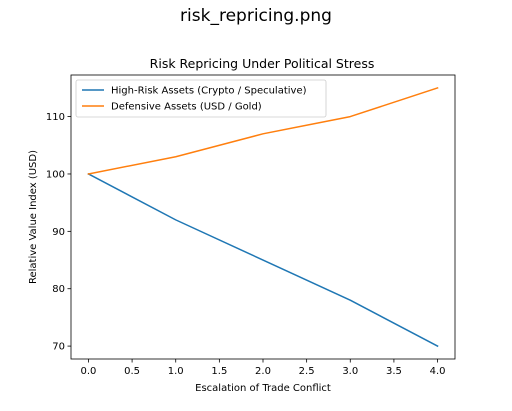 Image resolution: width=512 pixels, height=411 pixels. I want to click on x-tick-label: 4.0, so click(438, 371).